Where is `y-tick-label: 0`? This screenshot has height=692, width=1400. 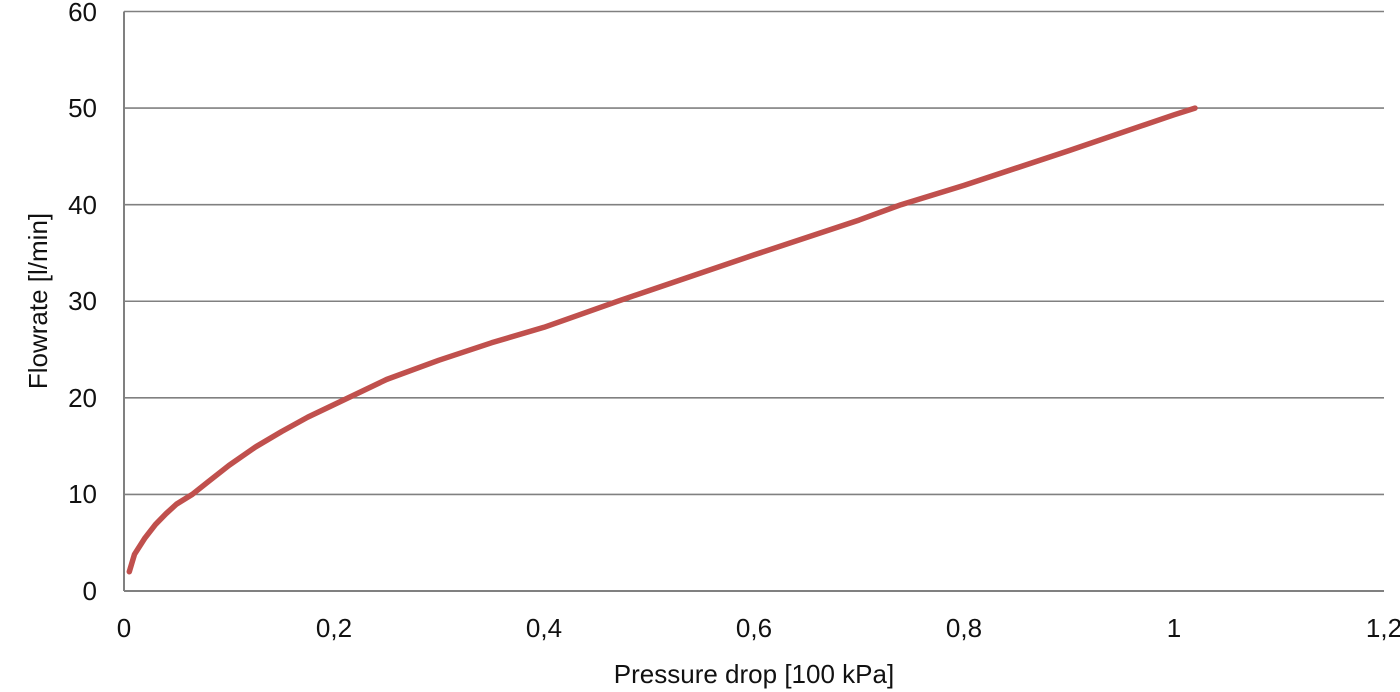
y-tick-label: 0 is located at coordinates (89, 591).